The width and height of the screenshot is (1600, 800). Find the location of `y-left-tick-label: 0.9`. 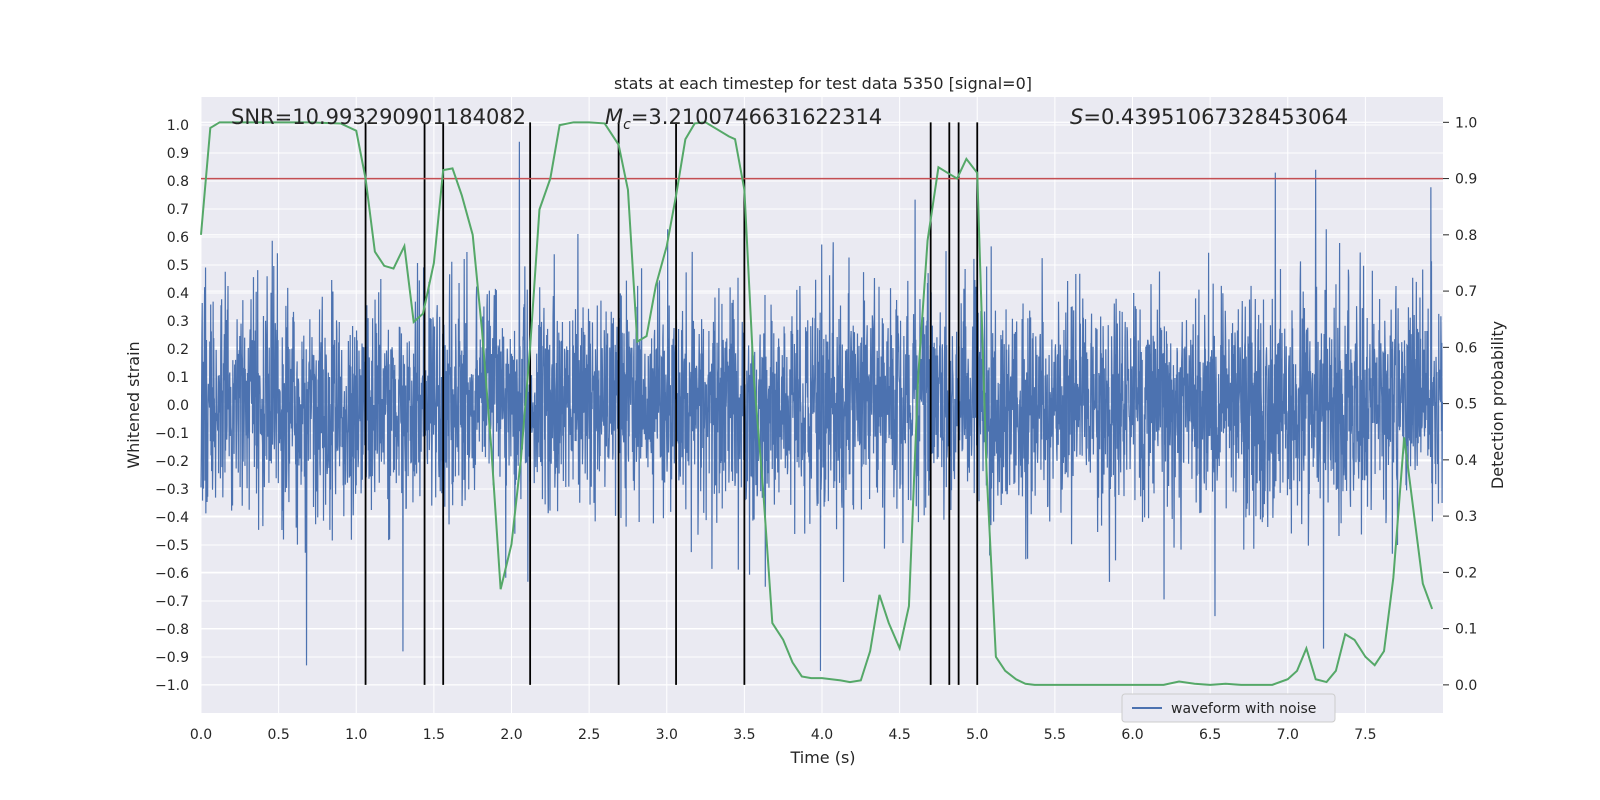

y-left-tick-label: 0.9 is located at coordinates (178, 154).